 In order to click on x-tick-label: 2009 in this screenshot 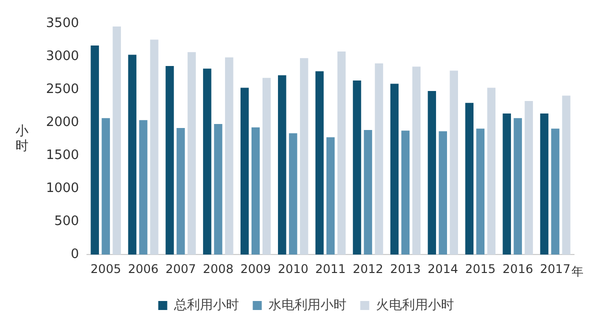, I will do `click(255, 269)`.